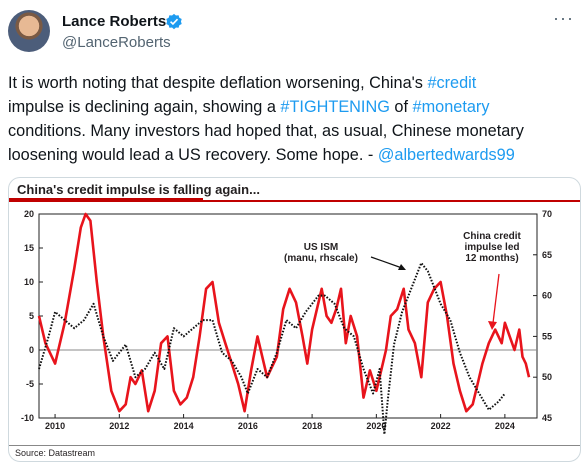  What do you see at coordinates (174, 21) in the screenshot?
I see `verified-badge-icon` at bounding box center [174, 21].